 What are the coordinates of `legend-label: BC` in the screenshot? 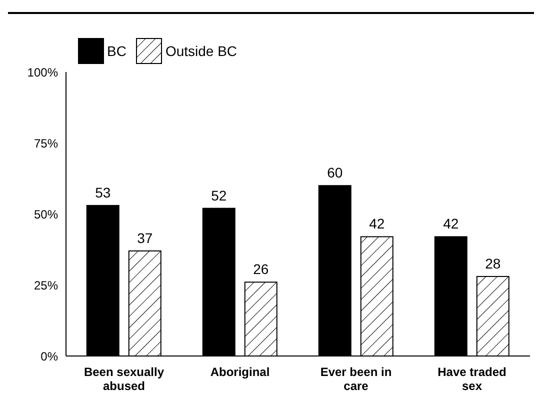 It's located at (116, 51).